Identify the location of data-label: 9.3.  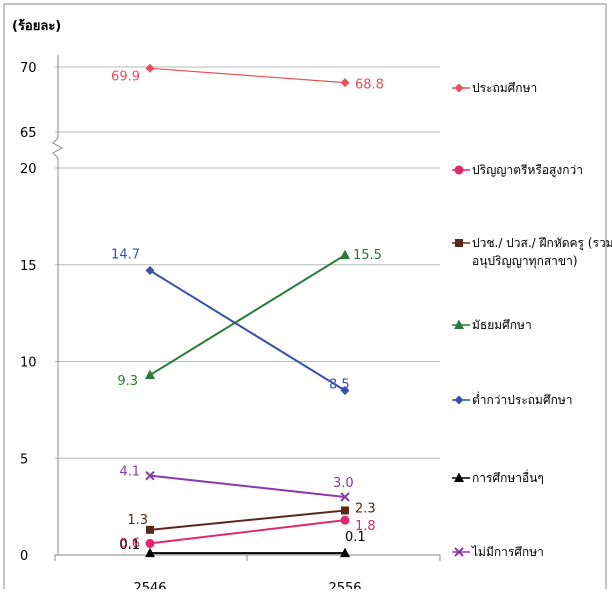
(127, 381).